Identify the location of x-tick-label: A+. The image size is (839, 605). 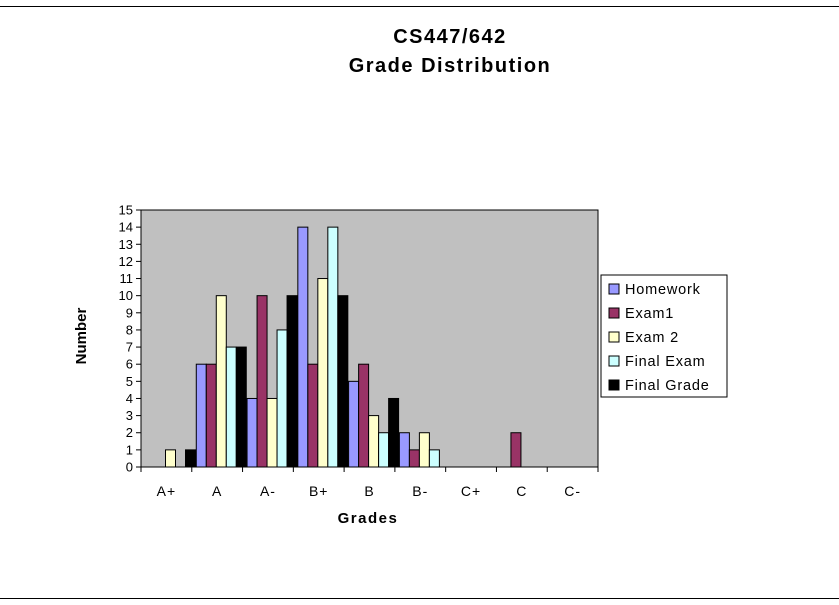
(167, 491).